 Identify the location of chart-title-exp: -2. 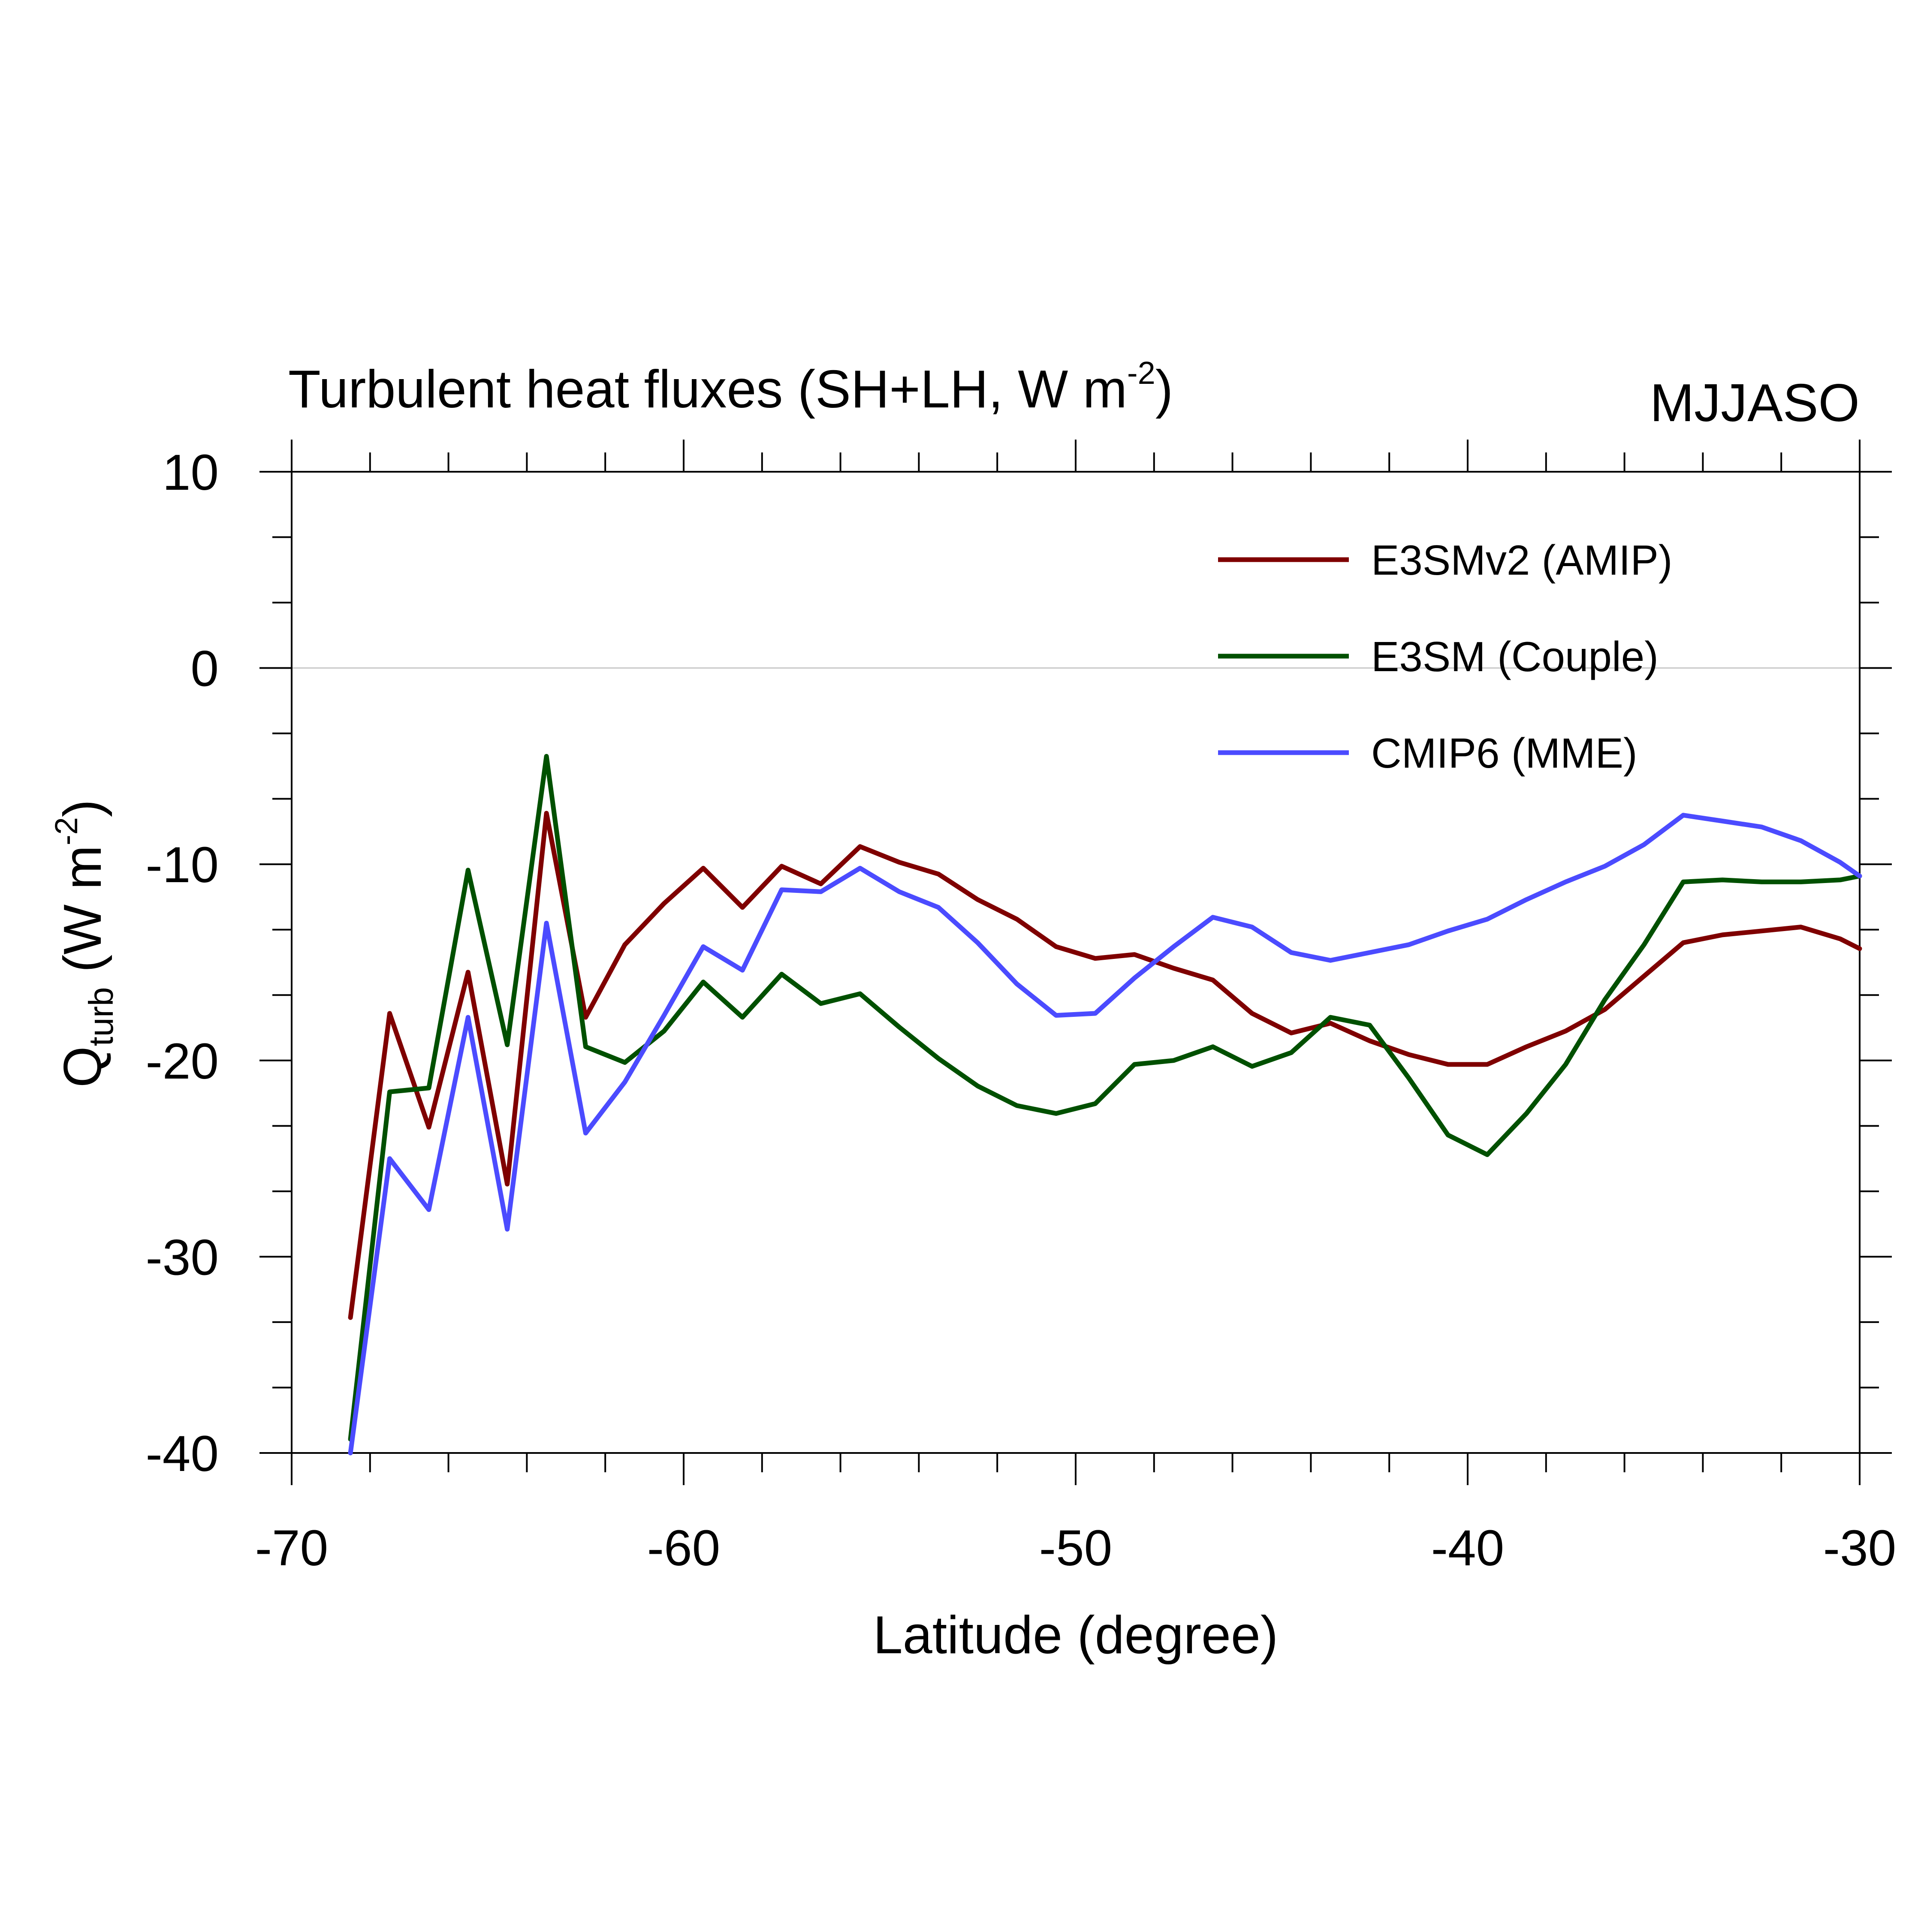
(1141, 373).